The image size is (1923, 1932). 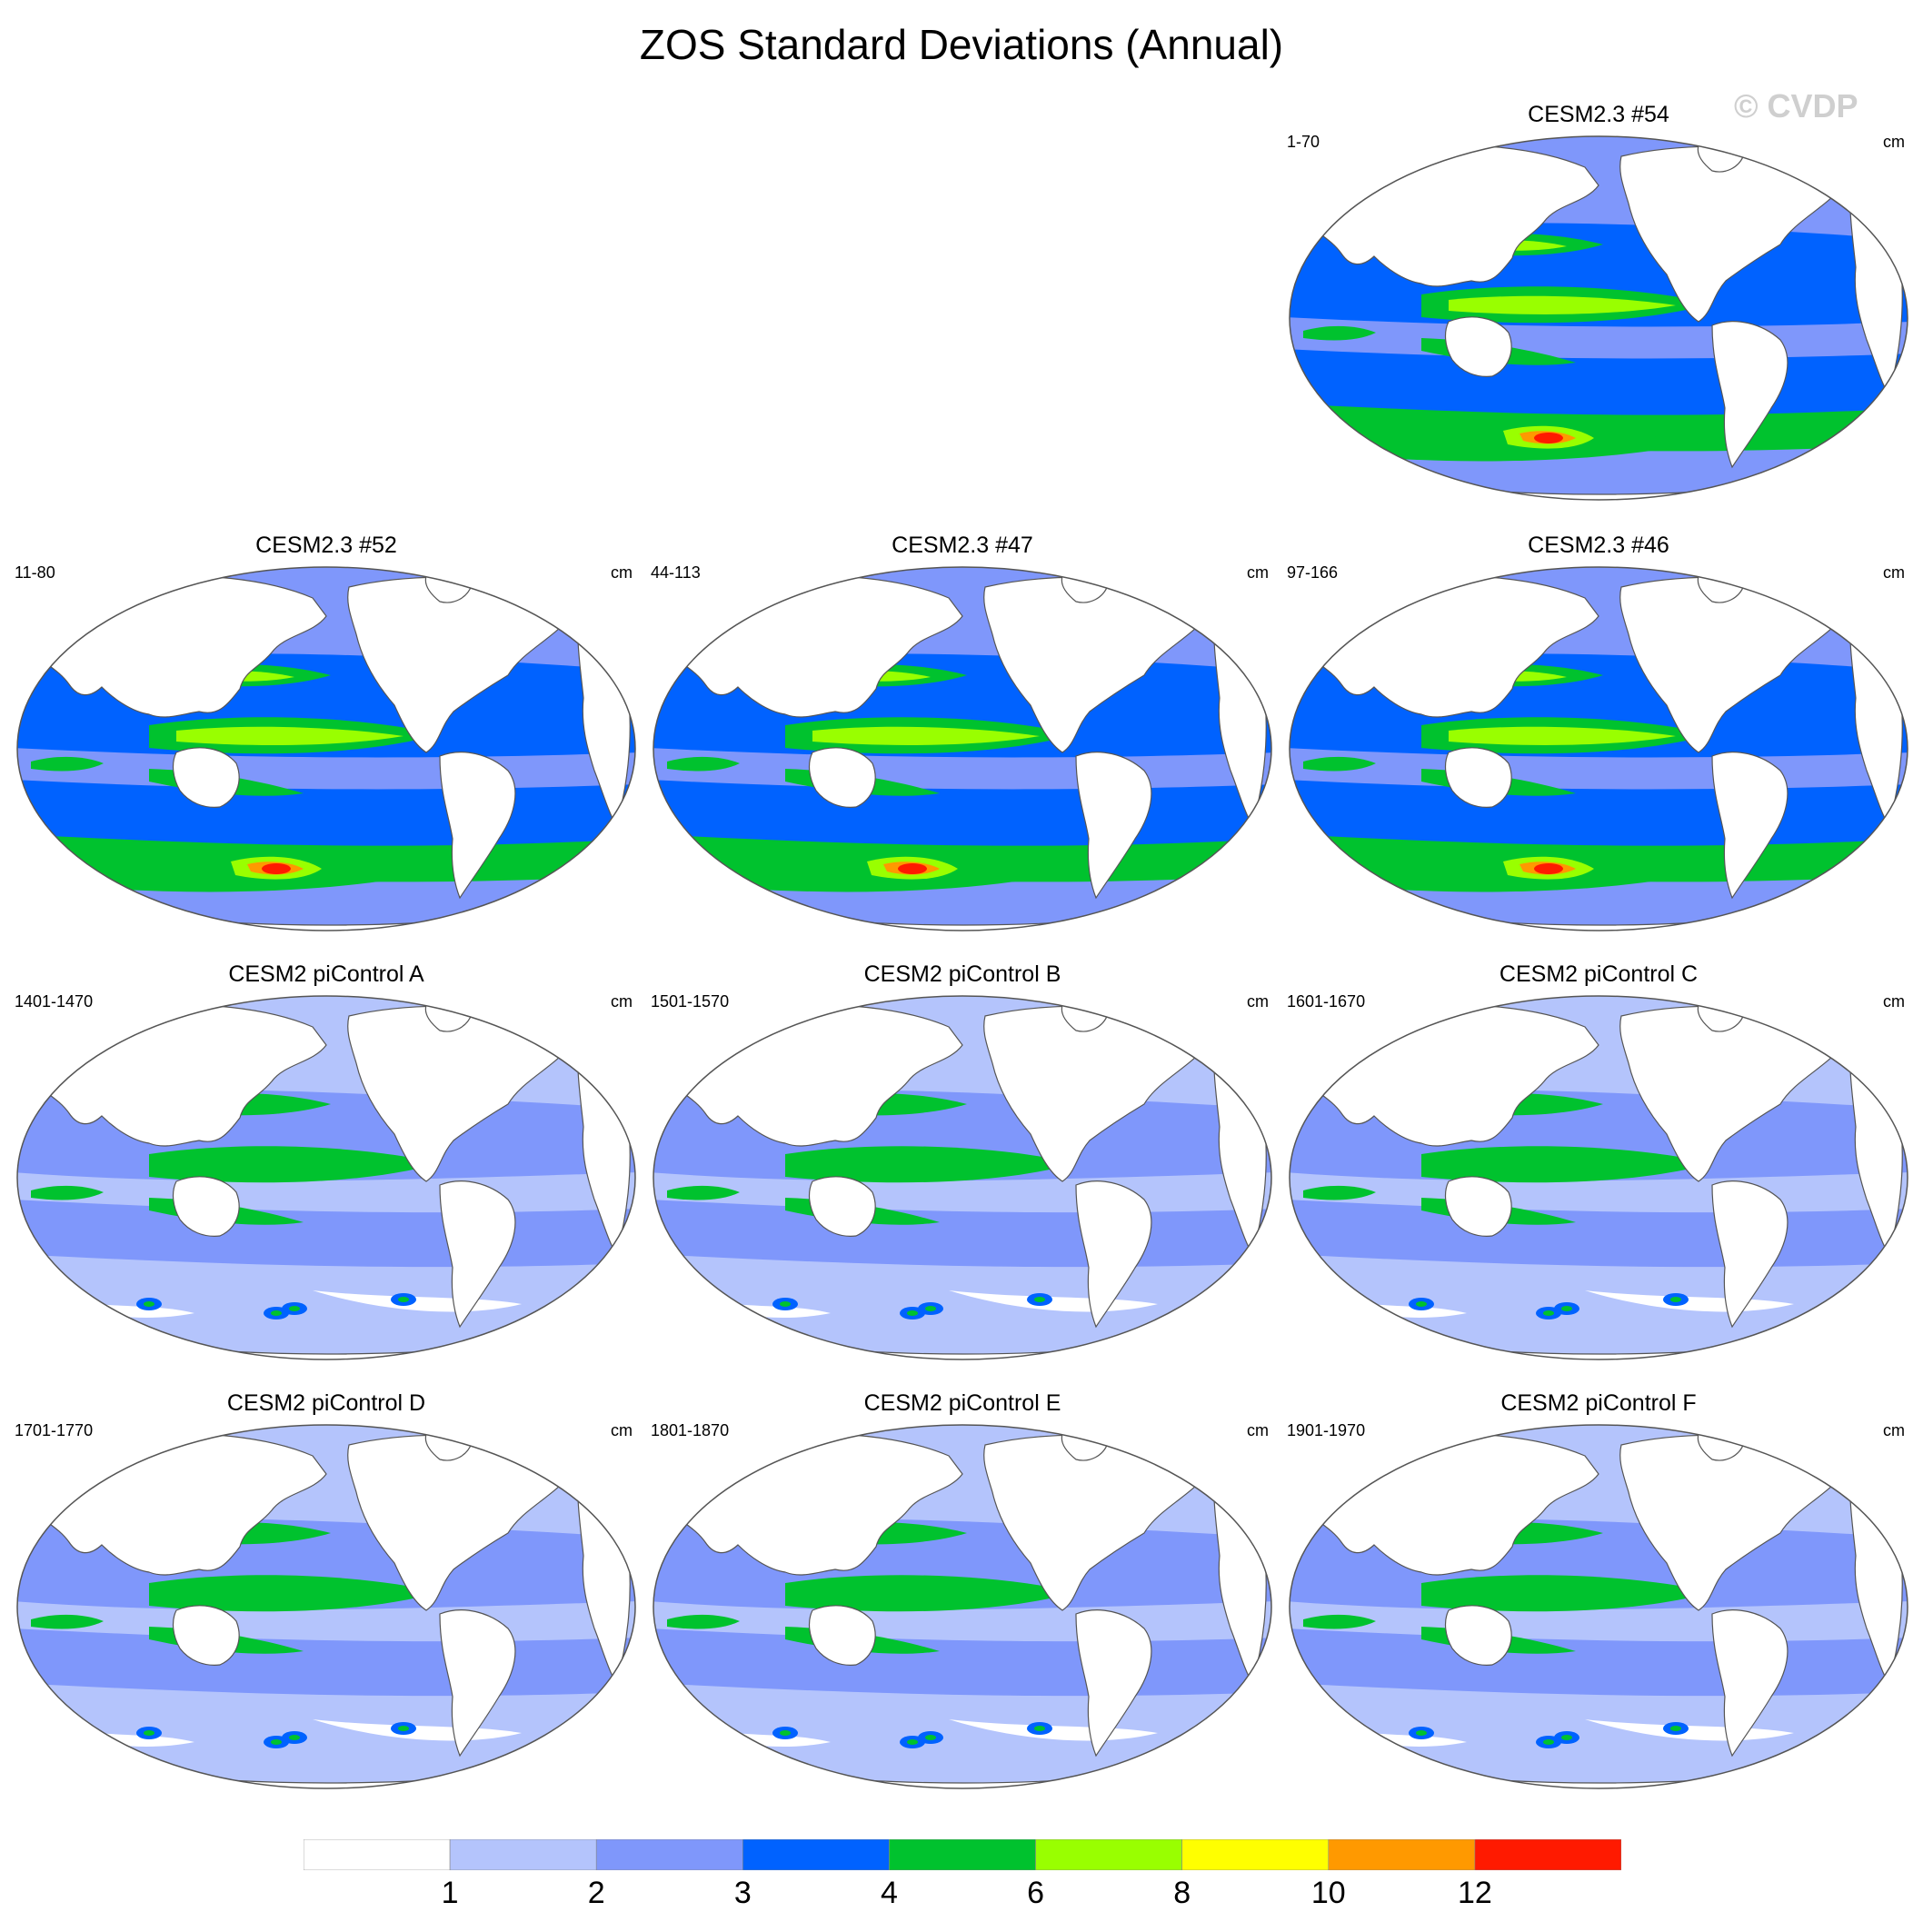 What do you see at coordinates (962, 974) in the screenshot?
I see `panel-title: CESM2 piControl B` at bounding box center [962, 974].